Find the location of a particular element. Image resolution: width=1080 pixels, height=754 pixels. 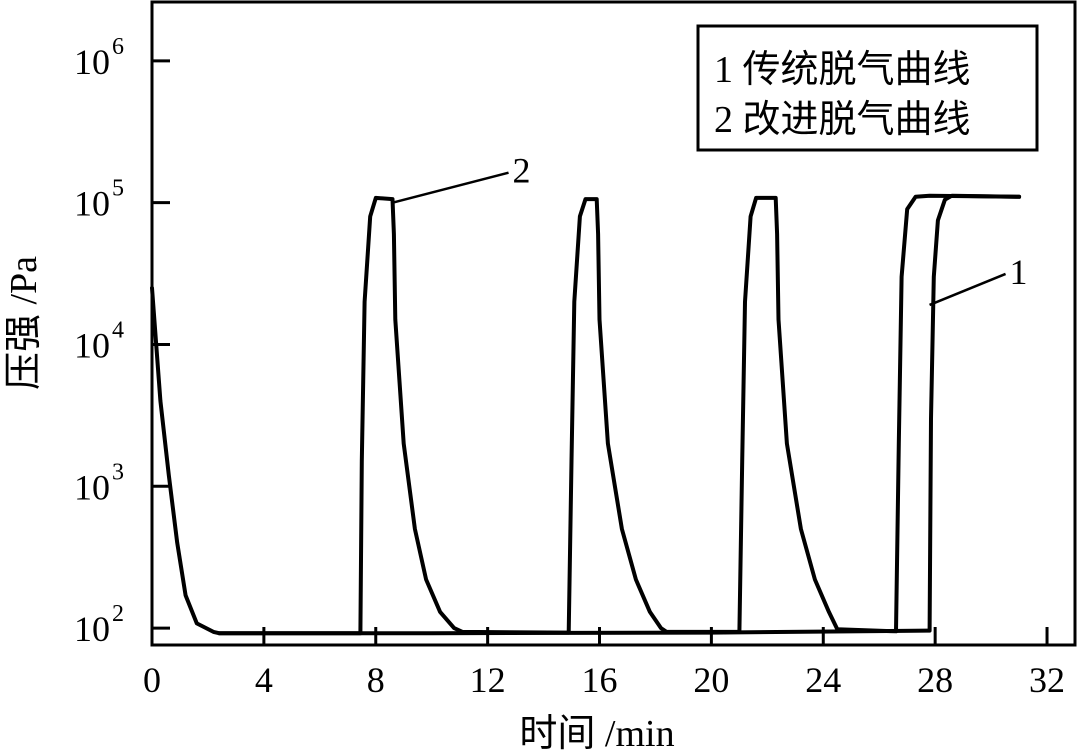

y-tick-label-0: 10 is located at coordinates (92, 629).